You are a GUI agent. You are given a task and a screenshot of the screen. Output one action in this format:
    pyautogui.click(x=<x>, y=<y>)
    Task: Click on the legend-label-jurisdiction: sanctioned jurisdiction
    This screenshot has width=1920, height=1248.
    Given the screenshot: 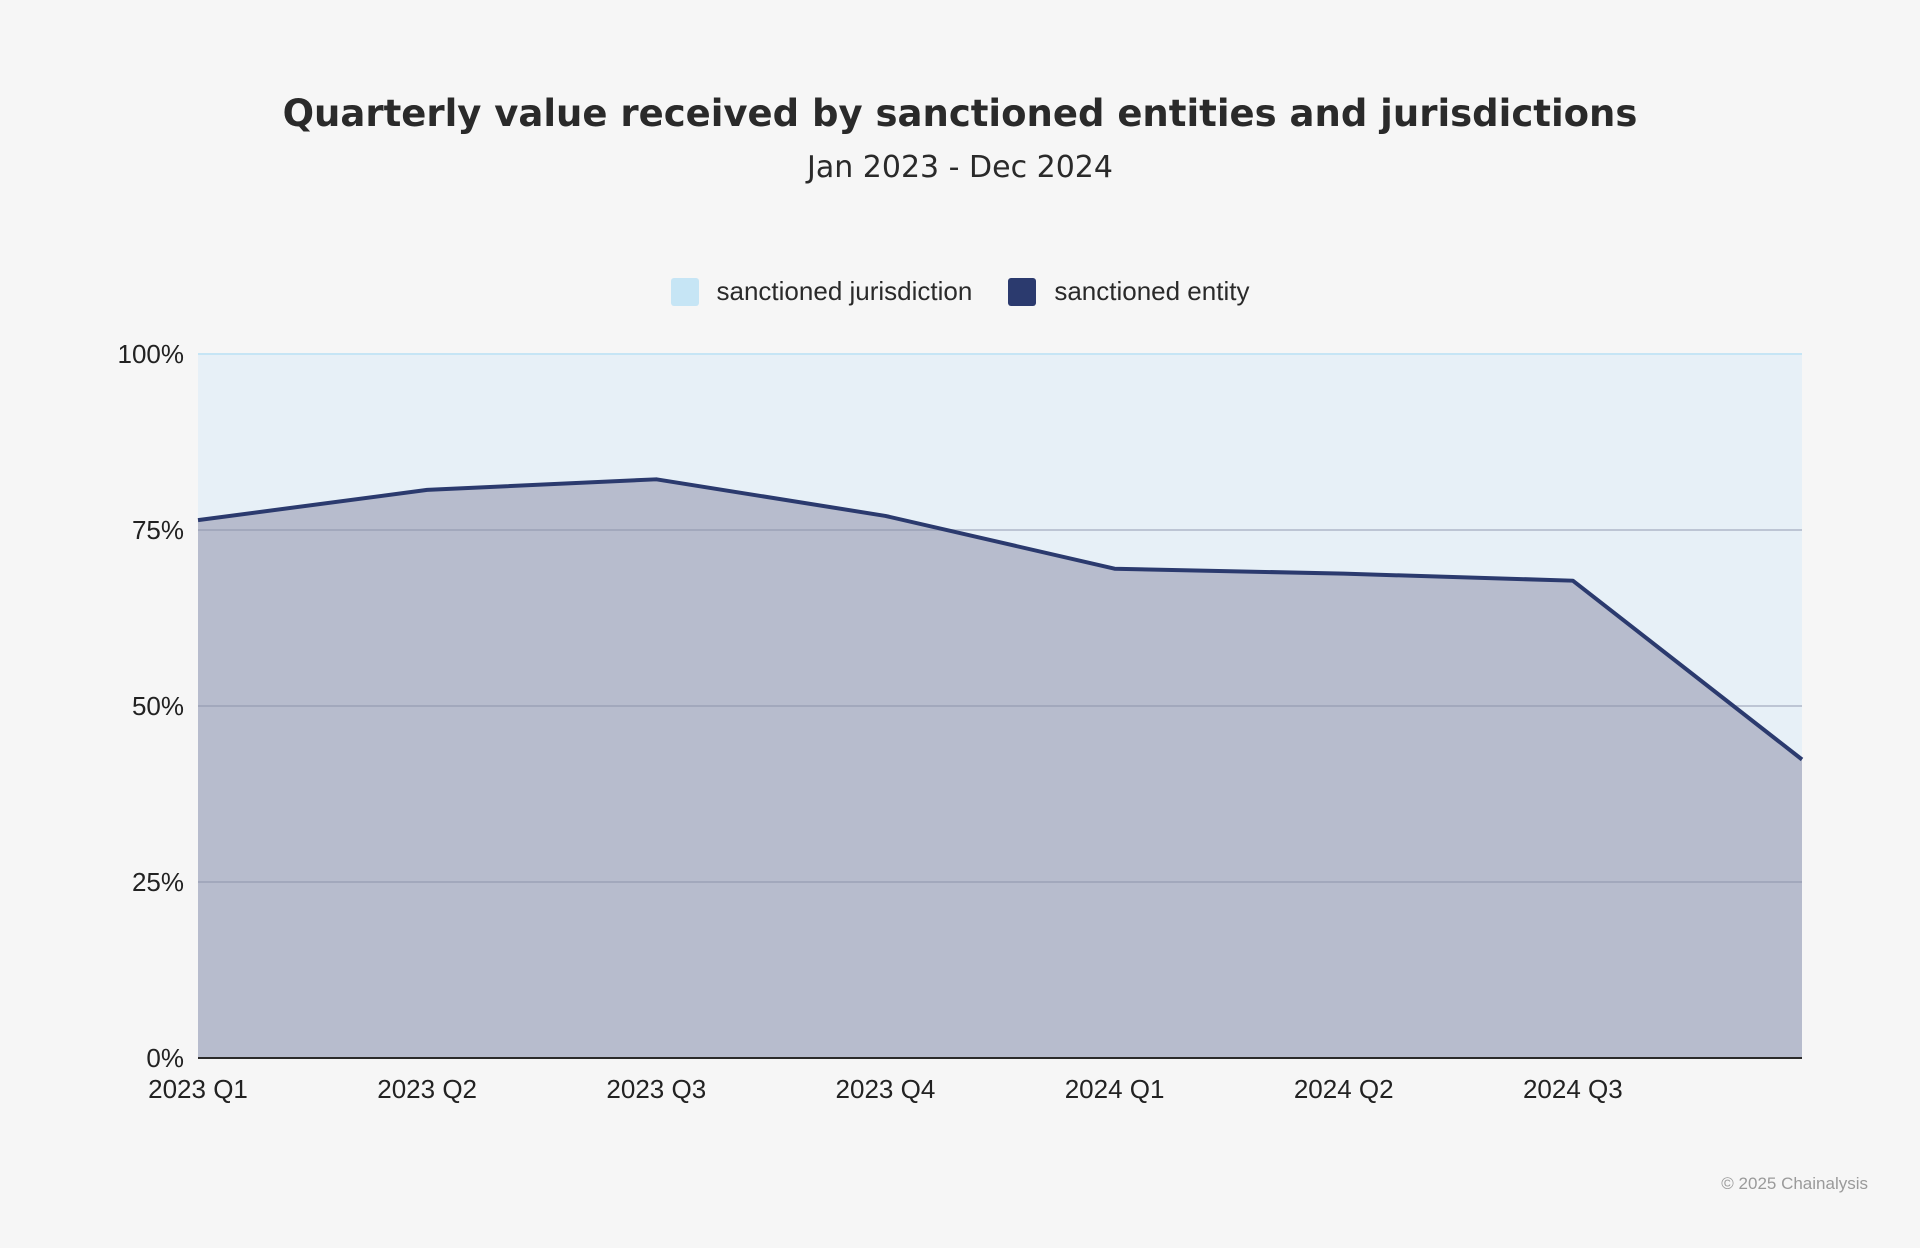 What is the action you would take?
    pyautogui.click(x=844, y=291)
    